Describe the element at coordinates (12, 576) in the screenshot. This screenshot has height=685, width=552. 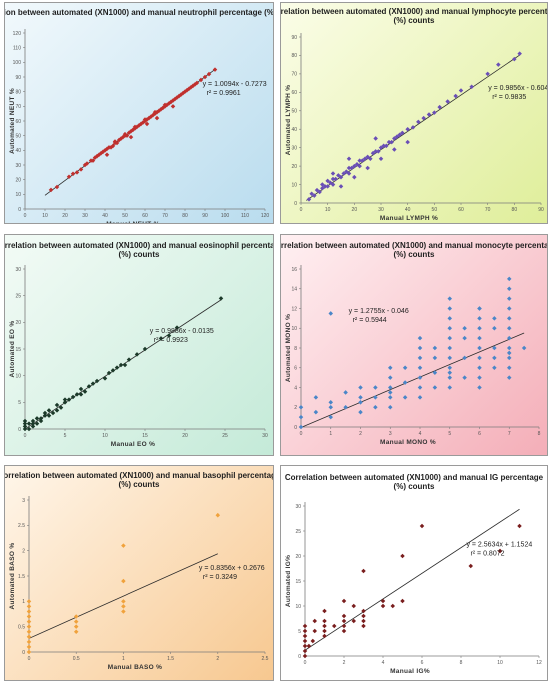
I see `y-axis-label: Automated BASO %` at that location.